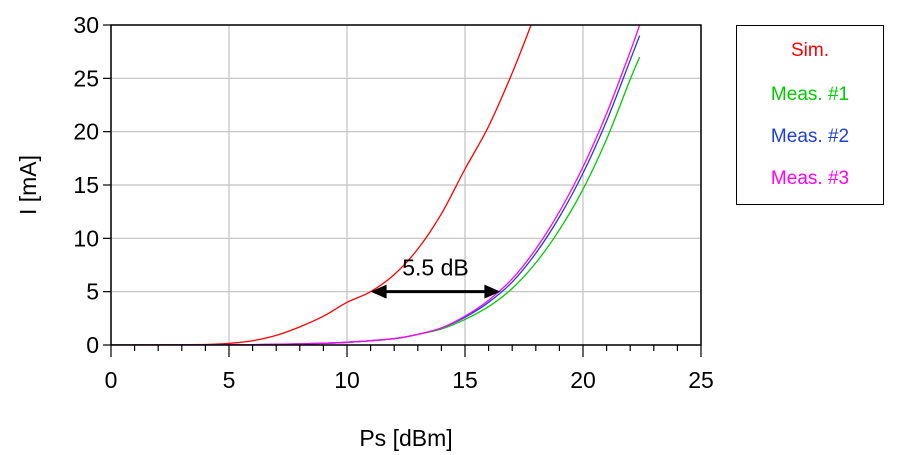  Describe the element at coordinates (810, 136) in the screenshot. I see `legend-item-meas-2: Meas. #2` at that location.